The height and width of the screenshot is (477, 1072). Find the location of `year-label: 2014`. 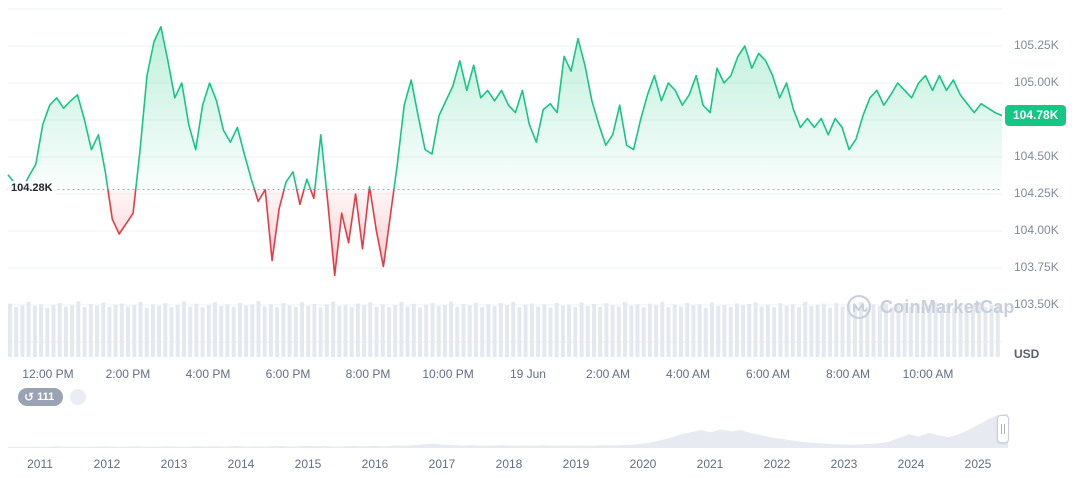

year-label: 2014 is located at coordinates (241, 464).